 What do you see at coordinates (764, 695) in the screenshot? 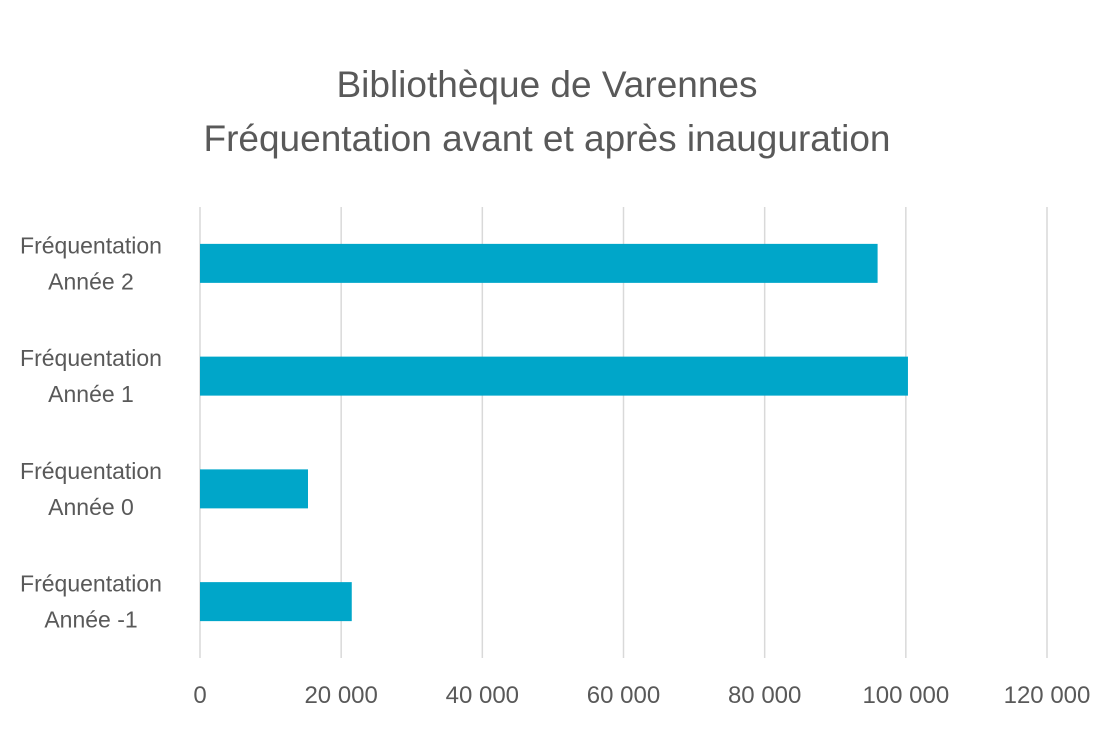
I see `x-tick-label: 80 000` at bounding box center [764, 695].